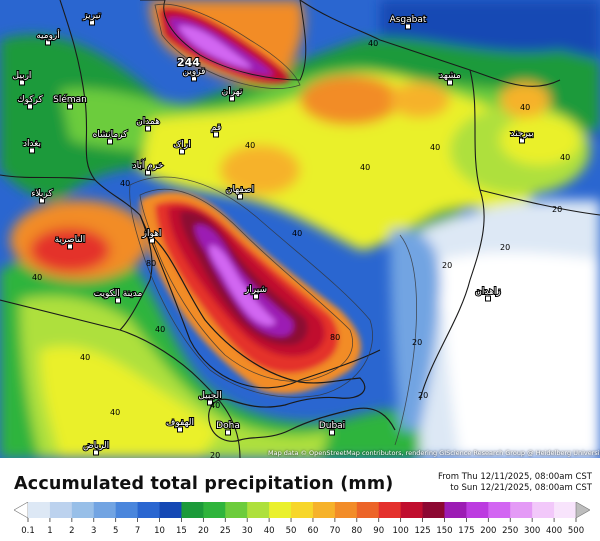  Describe the element at coordinates (32, 146) in the screenshot. I see `city-marker: بغداد` at that location.